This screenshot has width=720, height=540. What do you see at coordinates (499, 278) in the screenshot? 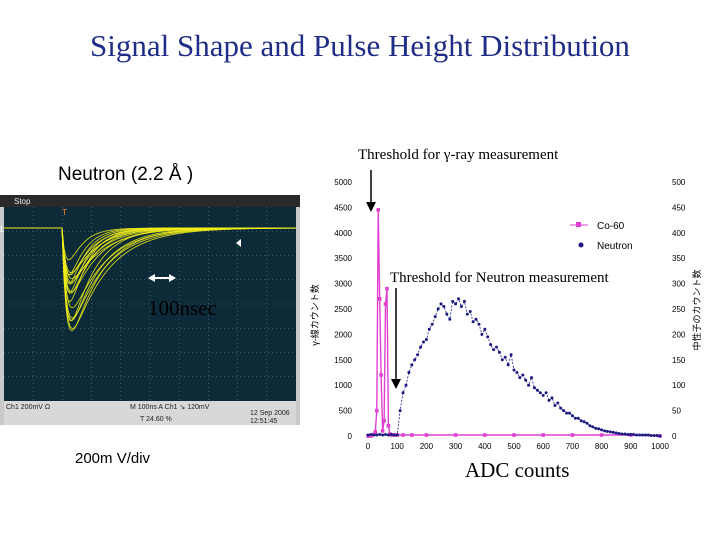
I see `threshold-neutron-label: Threshold for Neutron measurement` at bounding box center [499, 278].